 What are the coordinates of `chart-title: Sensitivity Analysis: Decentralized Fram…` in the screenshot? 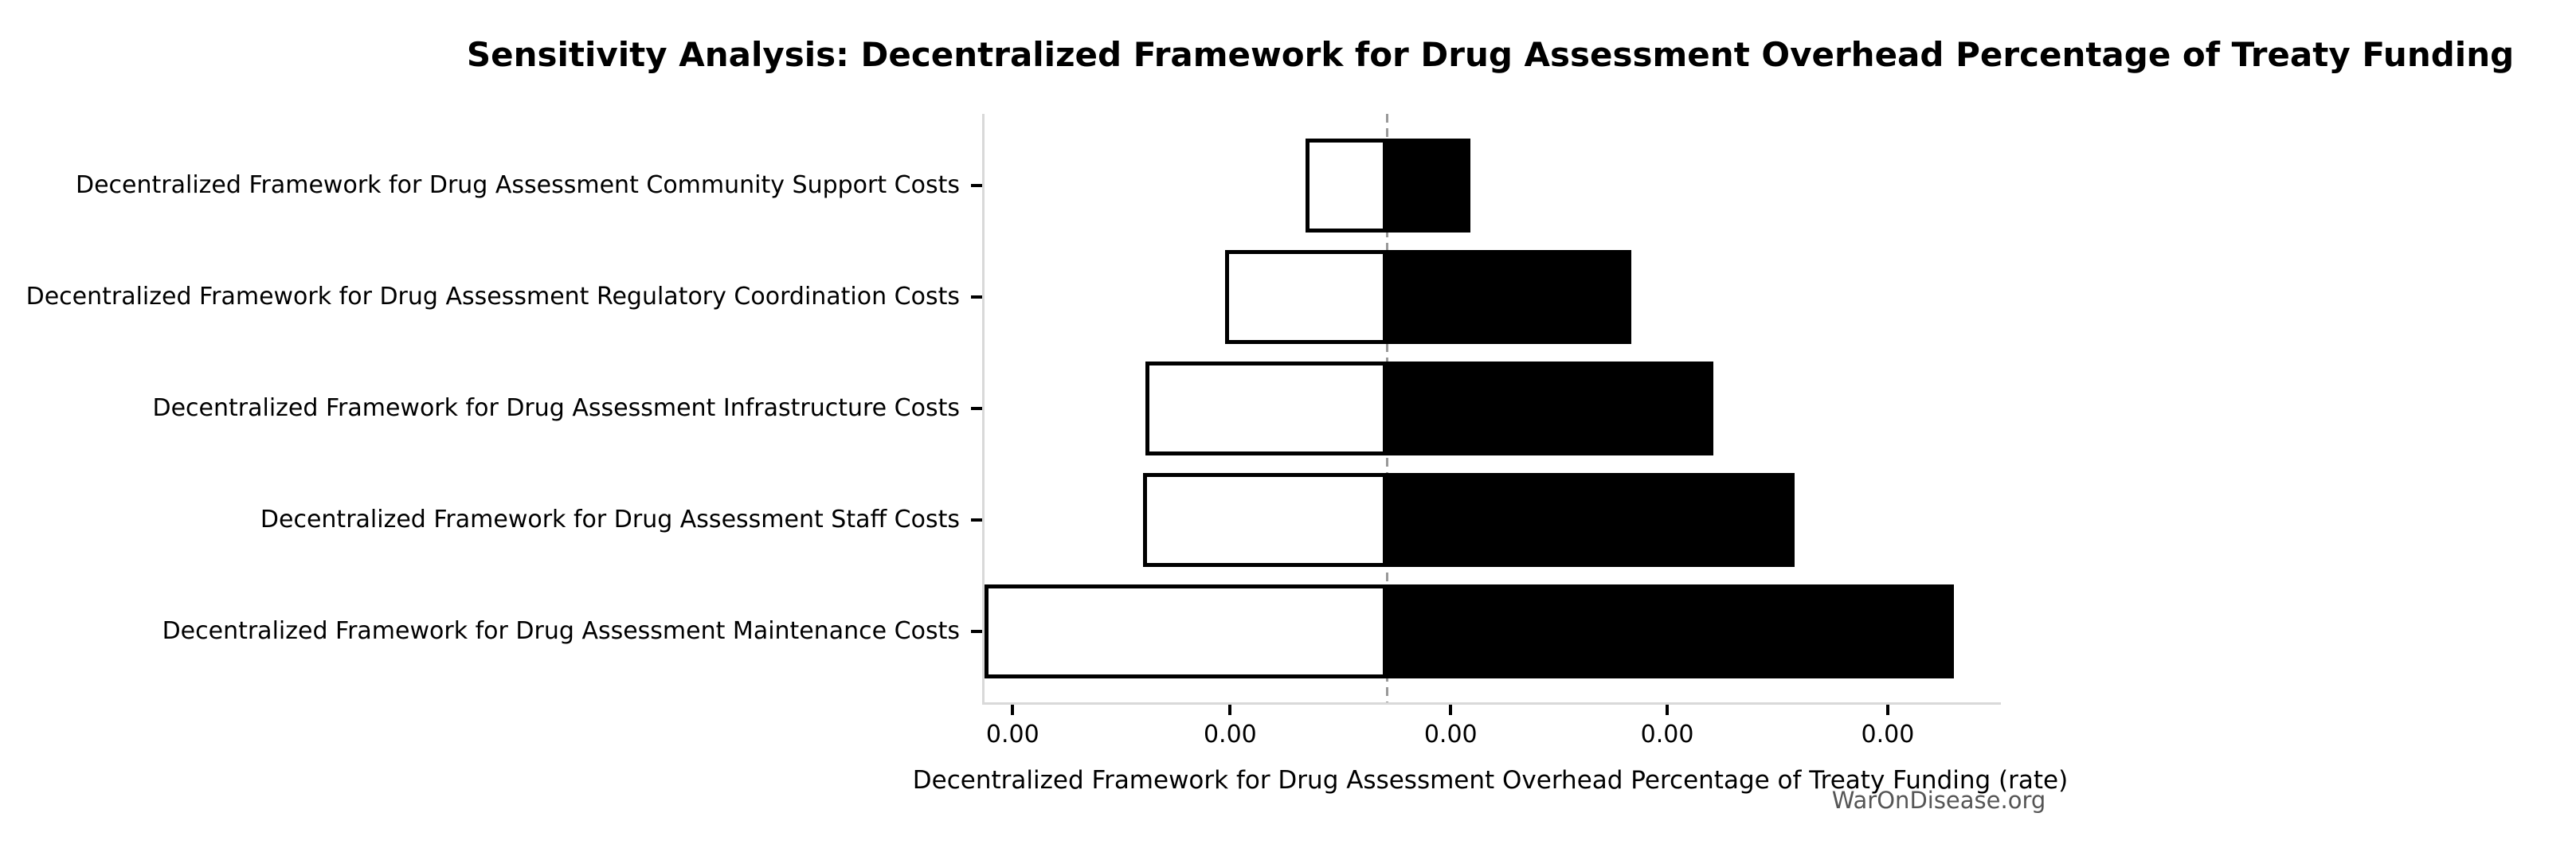 It's located at (1490, 54).